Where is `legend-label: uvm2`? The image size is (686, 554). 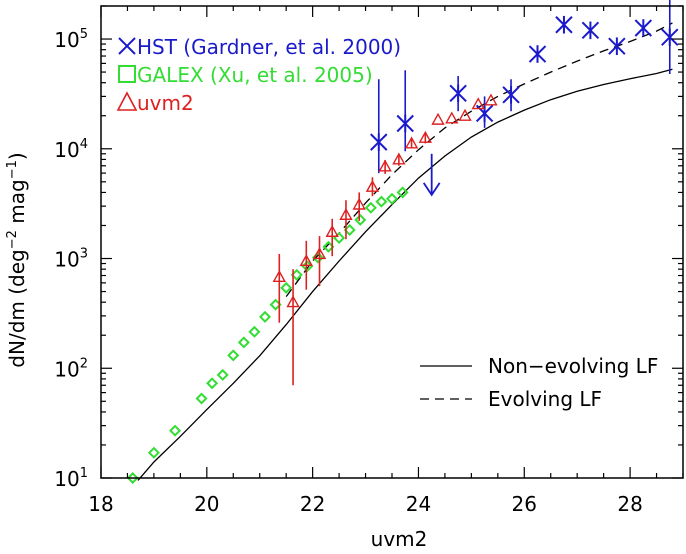 legend-label: uvm2 is located at coordinates (165, 103).